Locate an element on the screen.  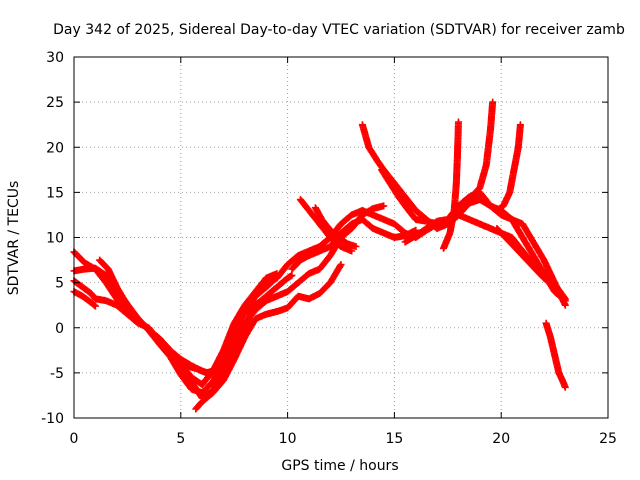
x-axis-label: GPS time / hours is located at coordinates (339, 466).